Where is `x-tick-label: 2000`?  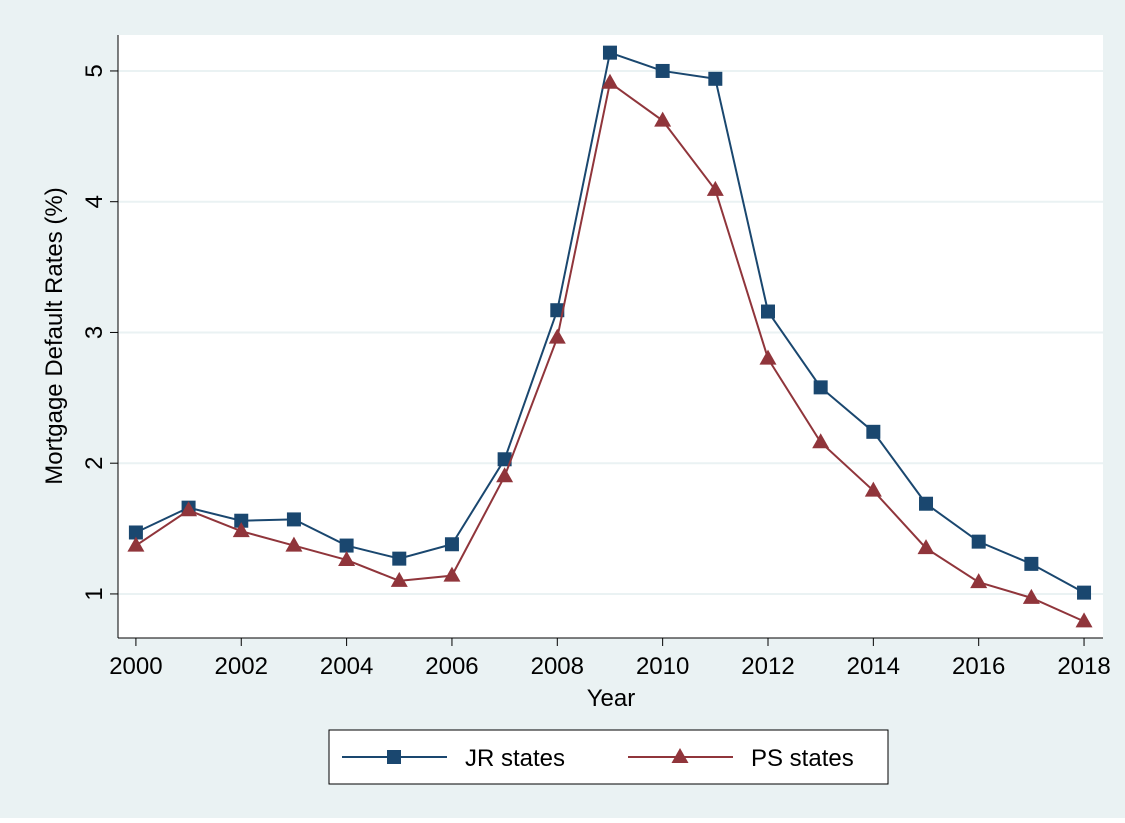
x-tick-label: 2000 is located at coordinates (135, 666).